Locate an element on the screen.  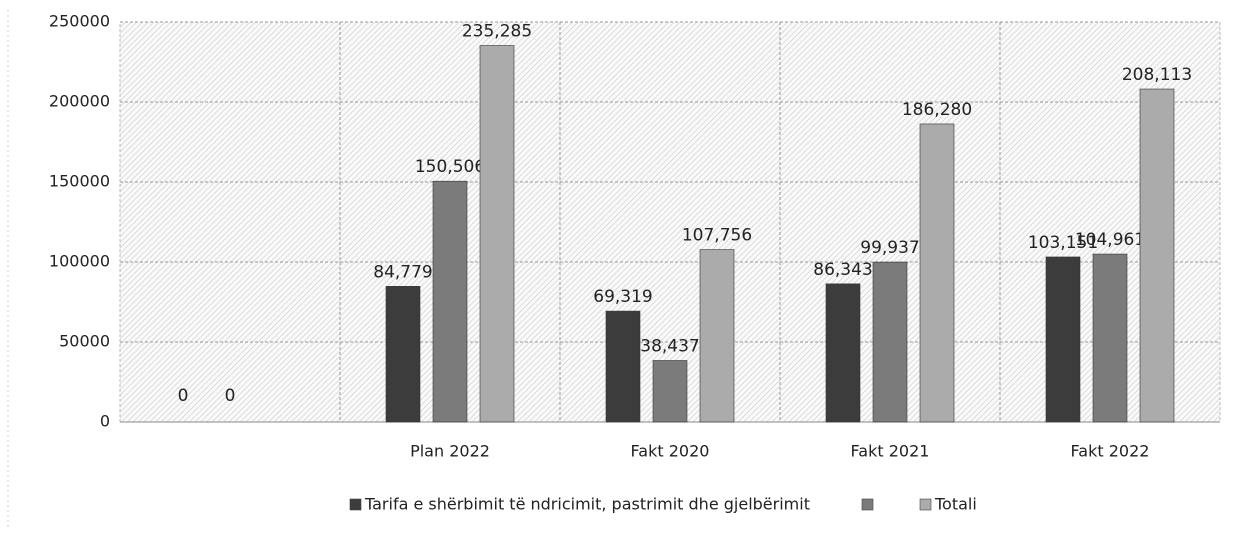
legend-label: Totali is located at coordinates (955, 504).